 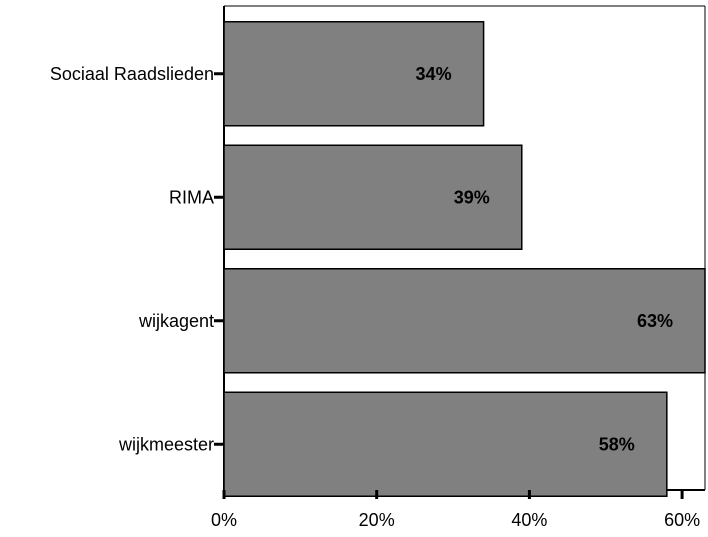 I want to click on data-label: 34%, so click(x=434, y=74).